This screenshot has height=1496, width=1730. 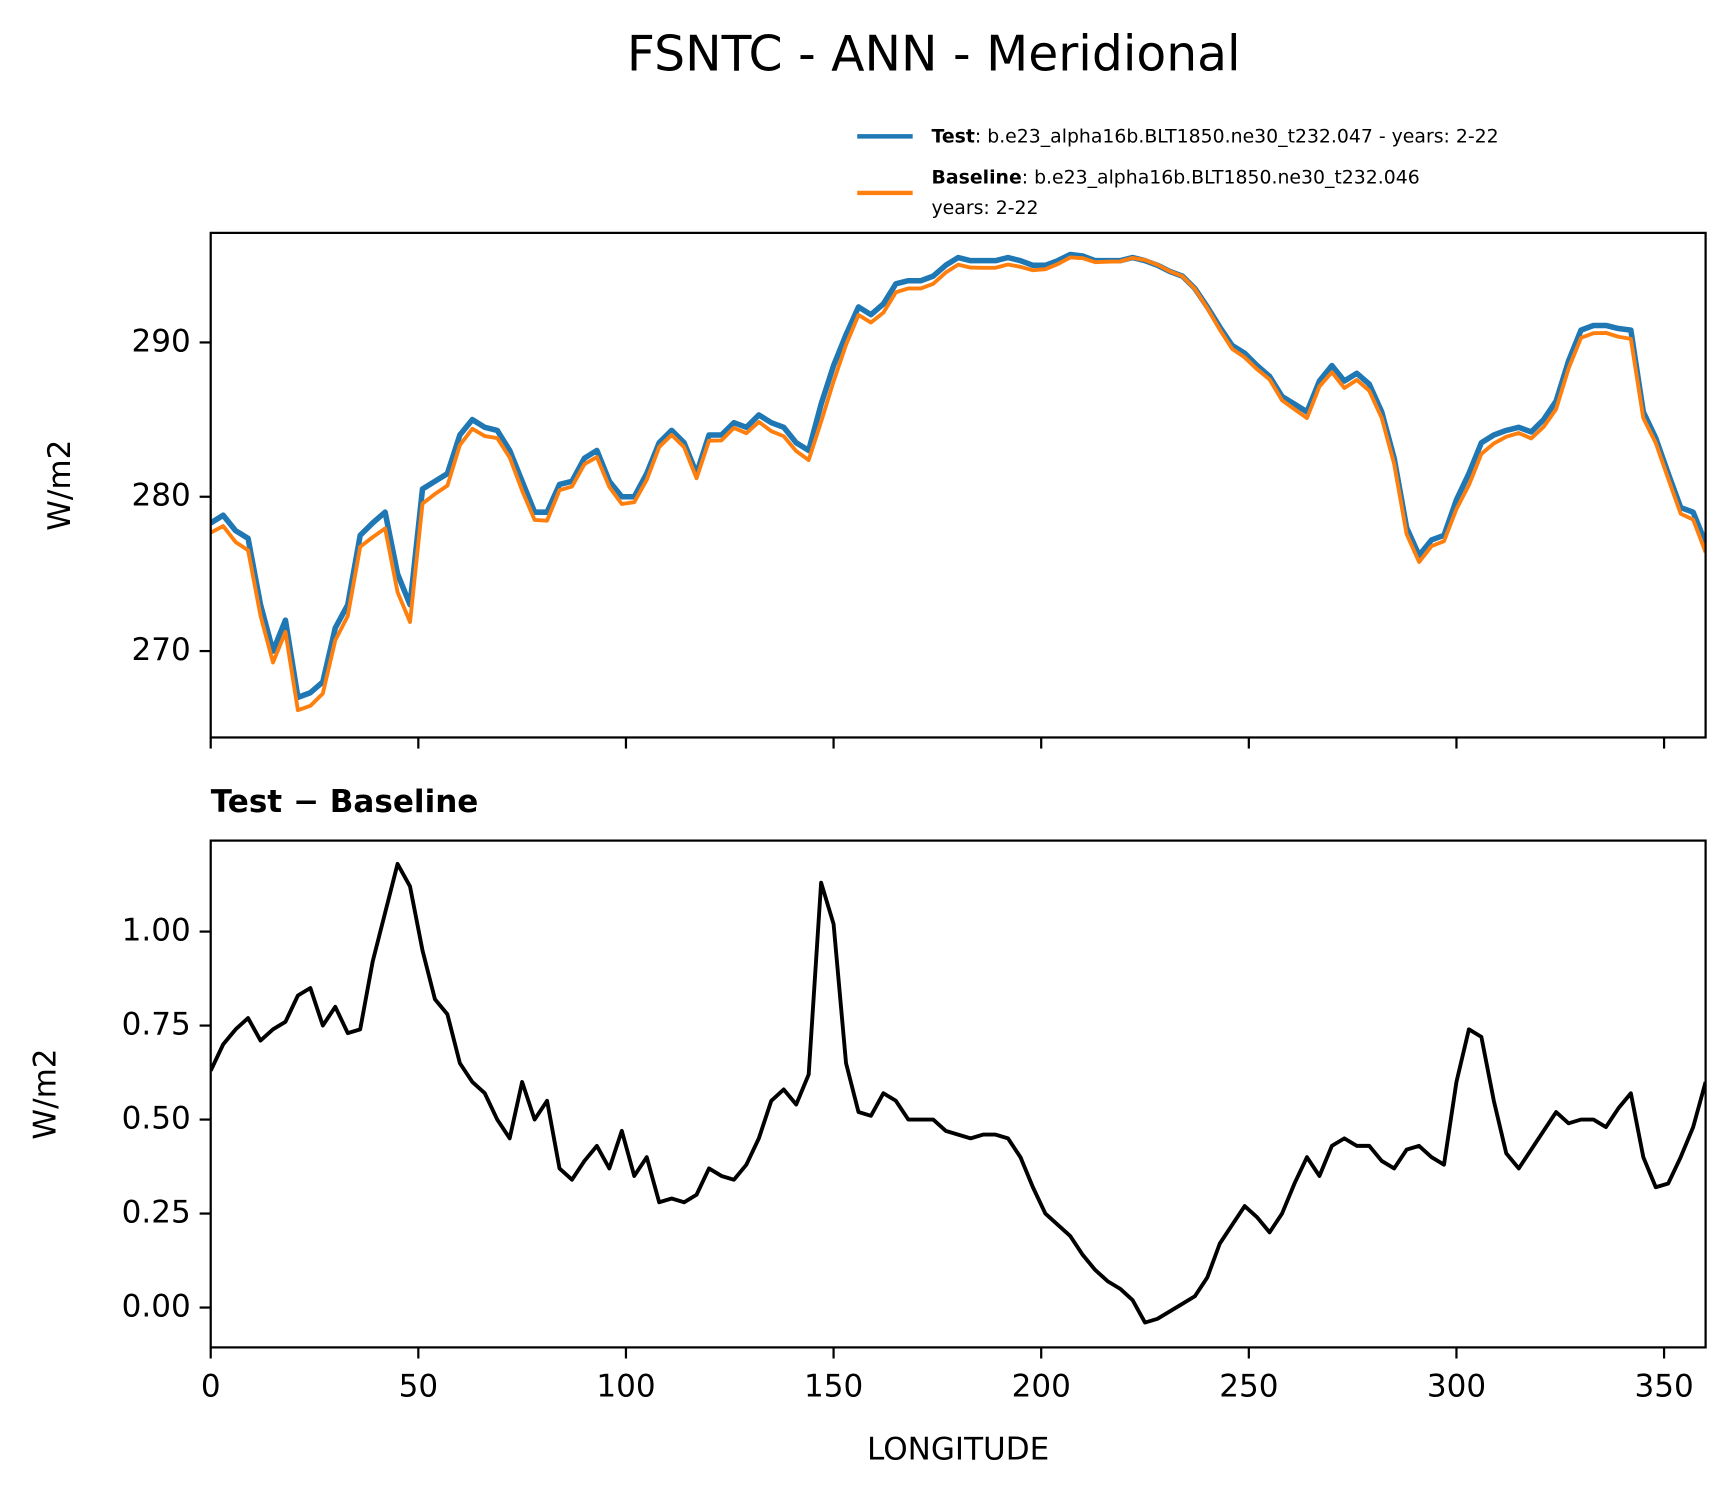 What do you see at coordinates (1041, 1386) in the screenshot?
I see `x-tick-label: 200` at bounding box center [1041, 1386].